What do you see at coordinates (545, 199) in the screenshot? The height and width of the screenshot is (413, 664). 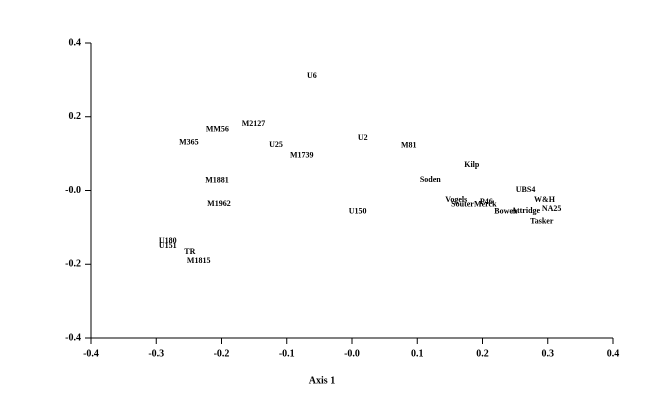 I see `point-label: W&H` at bounding box center [545, 199].